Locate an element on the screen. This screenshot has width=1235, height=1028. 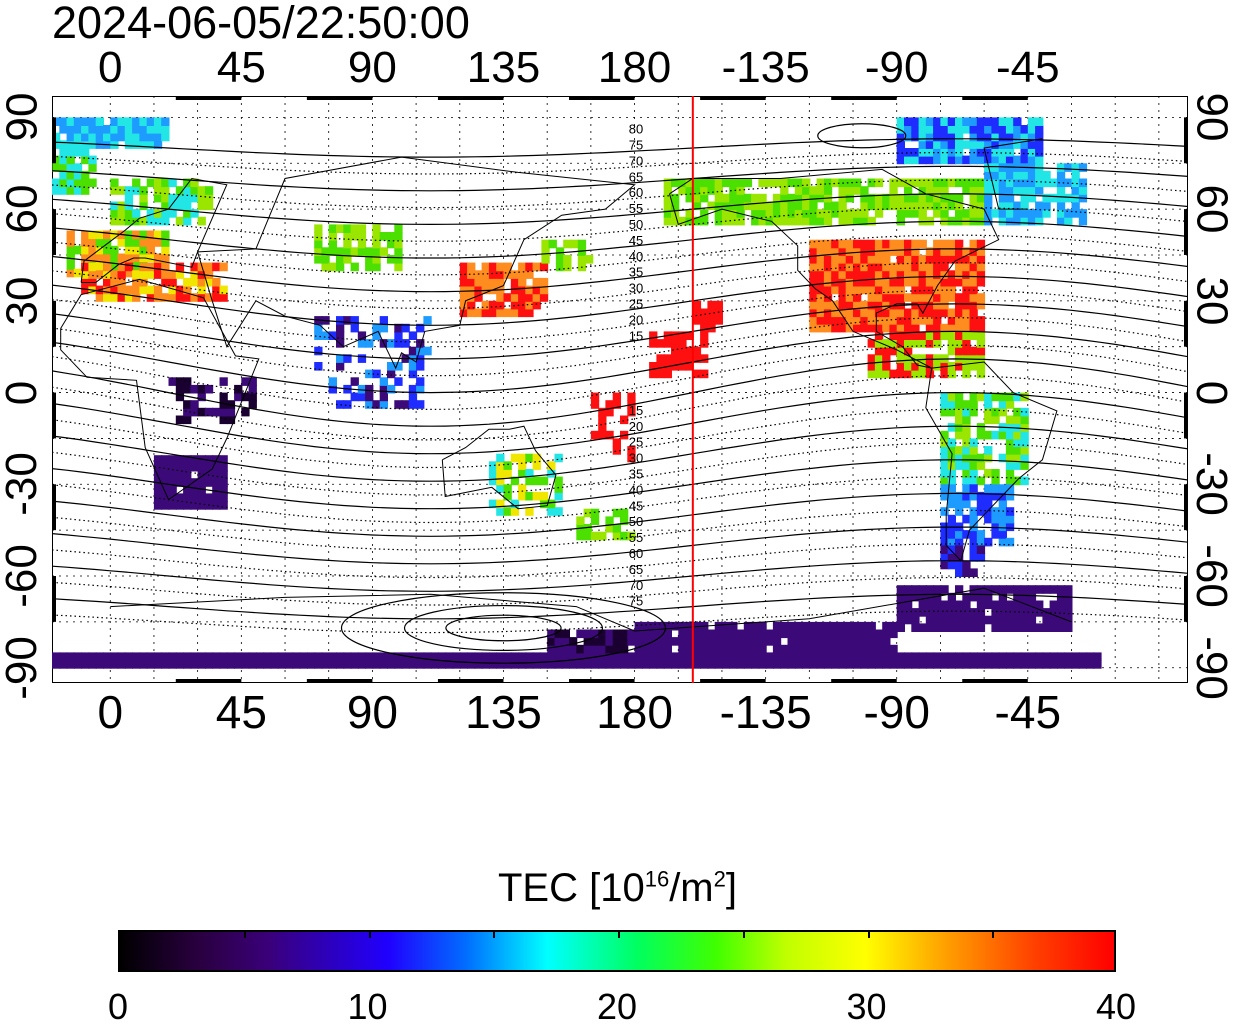
maglat-label-north: 70 is located at coordinates (636, 160).